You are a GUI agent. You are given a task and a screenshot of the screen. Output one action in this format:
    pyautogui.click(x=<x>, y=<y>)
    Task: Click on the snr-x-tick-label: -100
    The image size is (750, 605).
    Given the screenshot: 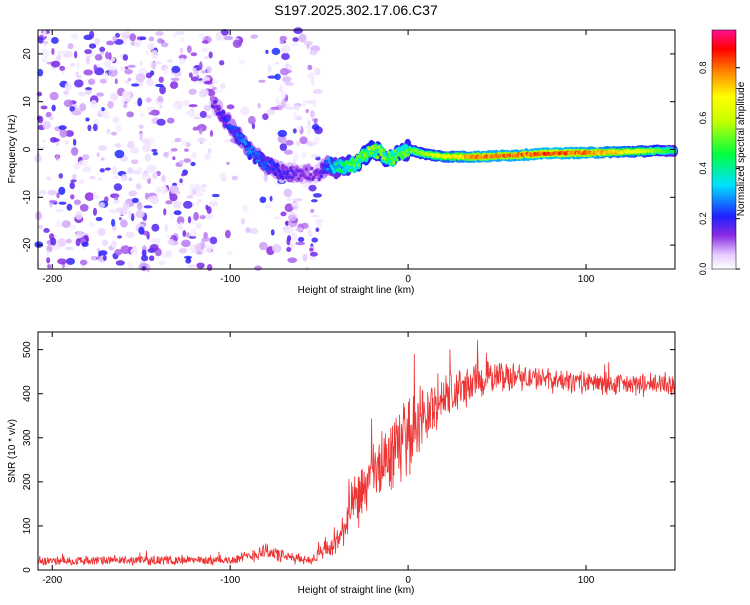 What is the action you would take?
    pyautogui.click(x=230, y=580)
    